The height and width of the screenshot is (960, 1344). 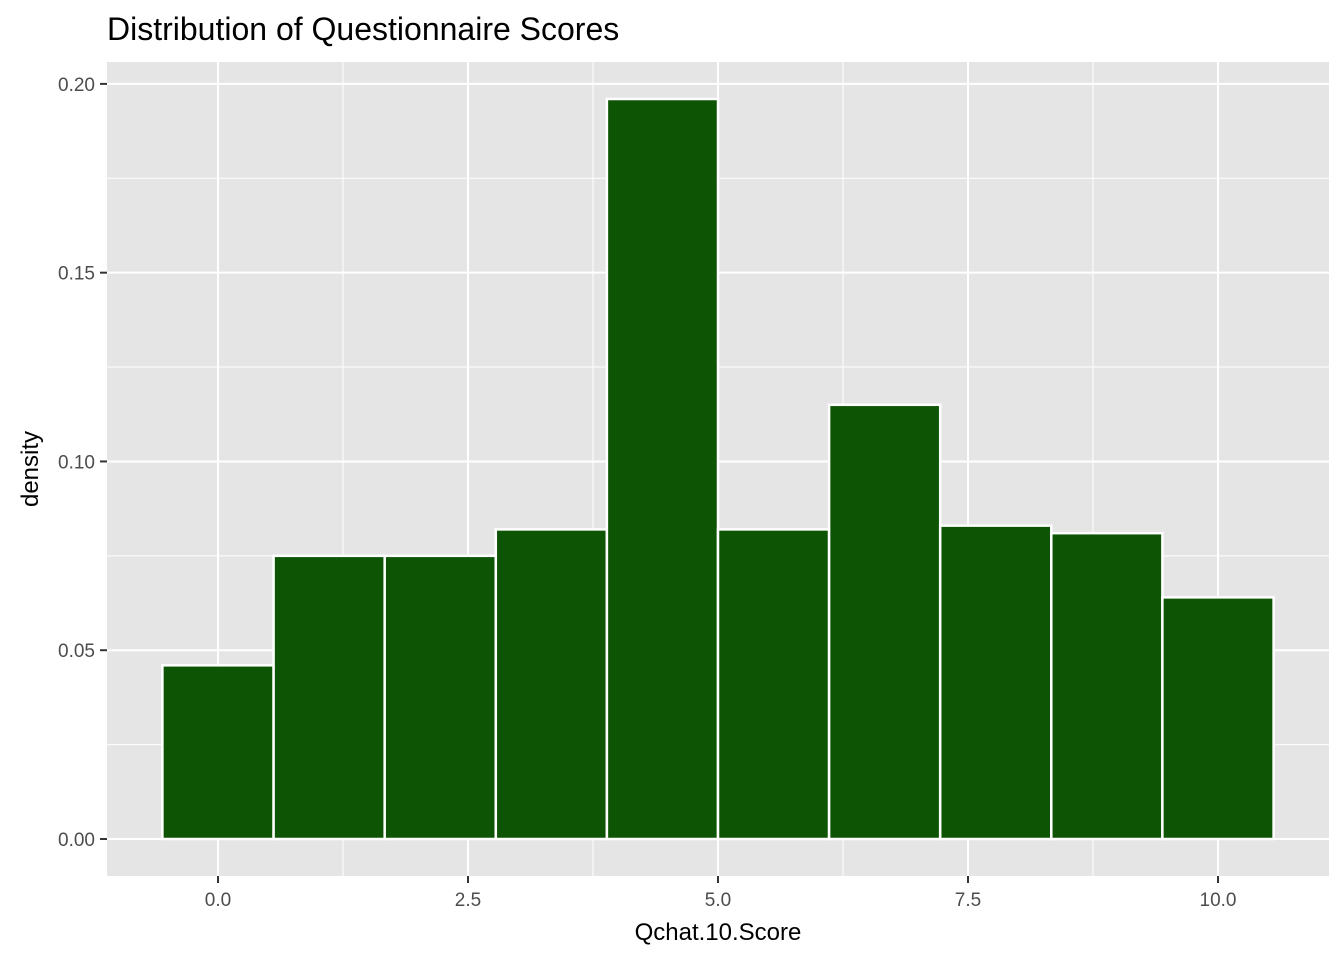 I want to click on y-tick-label: 0.00, so click(x=76, y=840).